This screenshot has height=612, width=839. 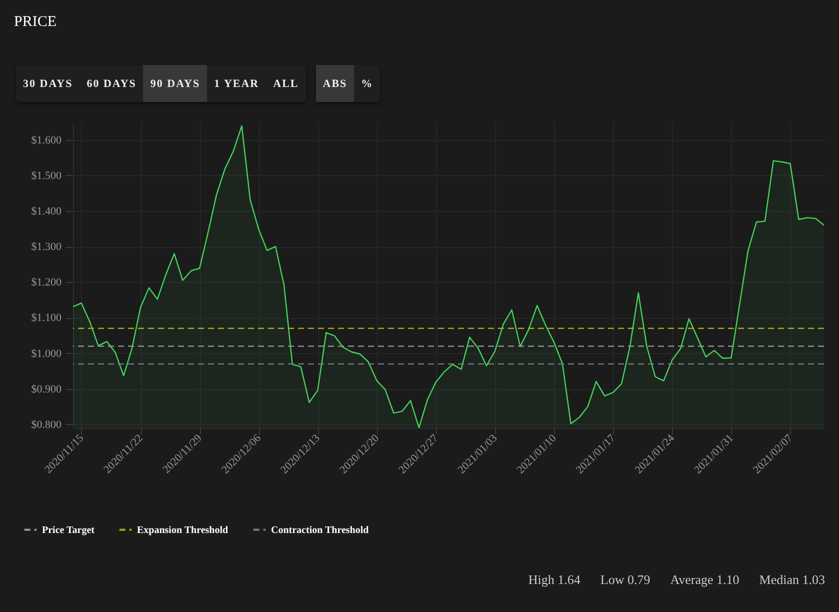 I want to click on y-tick-label: $1.300, so click(x=46, y=247).